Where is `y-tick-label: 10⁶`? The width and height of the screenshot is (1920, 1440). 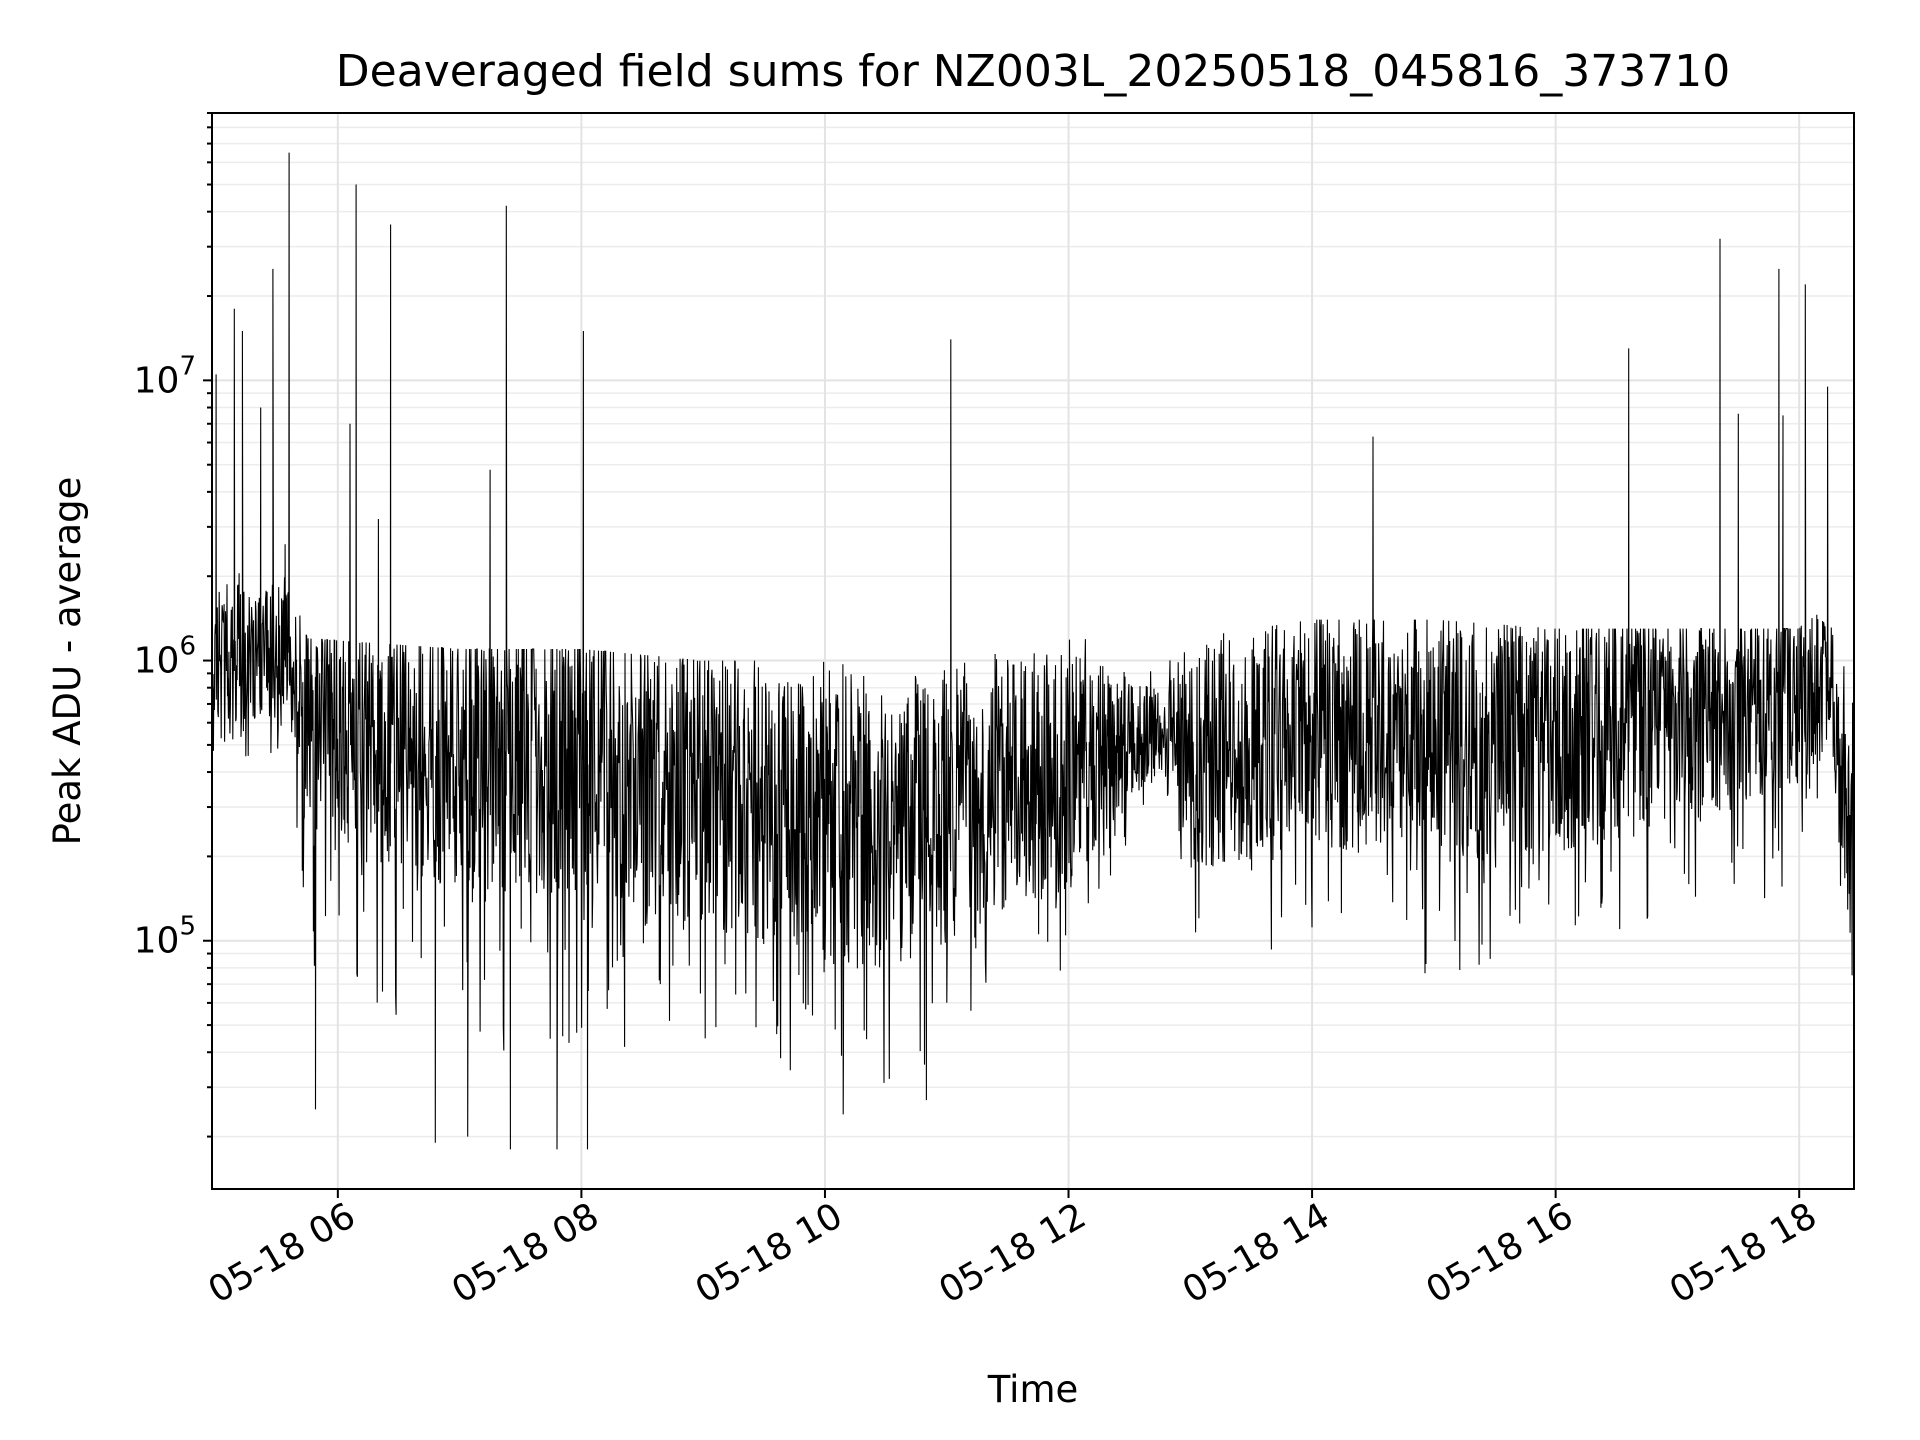 y-tick-label: 10⁶ is located at coordinates (165, 657).